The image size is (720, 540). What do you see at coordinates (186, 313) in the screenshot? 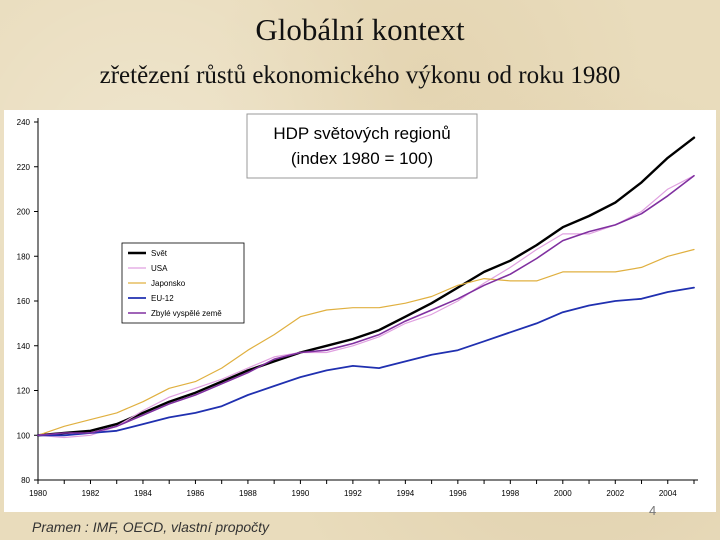
I see `legend-label: Zbylé vyspělé země` at bounding box center [186, 313].